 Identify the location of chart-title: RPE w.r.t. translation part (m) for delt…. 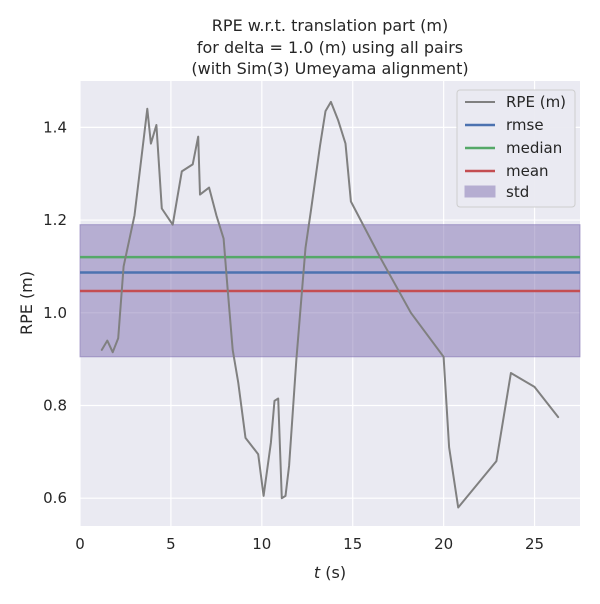
(329, 47).